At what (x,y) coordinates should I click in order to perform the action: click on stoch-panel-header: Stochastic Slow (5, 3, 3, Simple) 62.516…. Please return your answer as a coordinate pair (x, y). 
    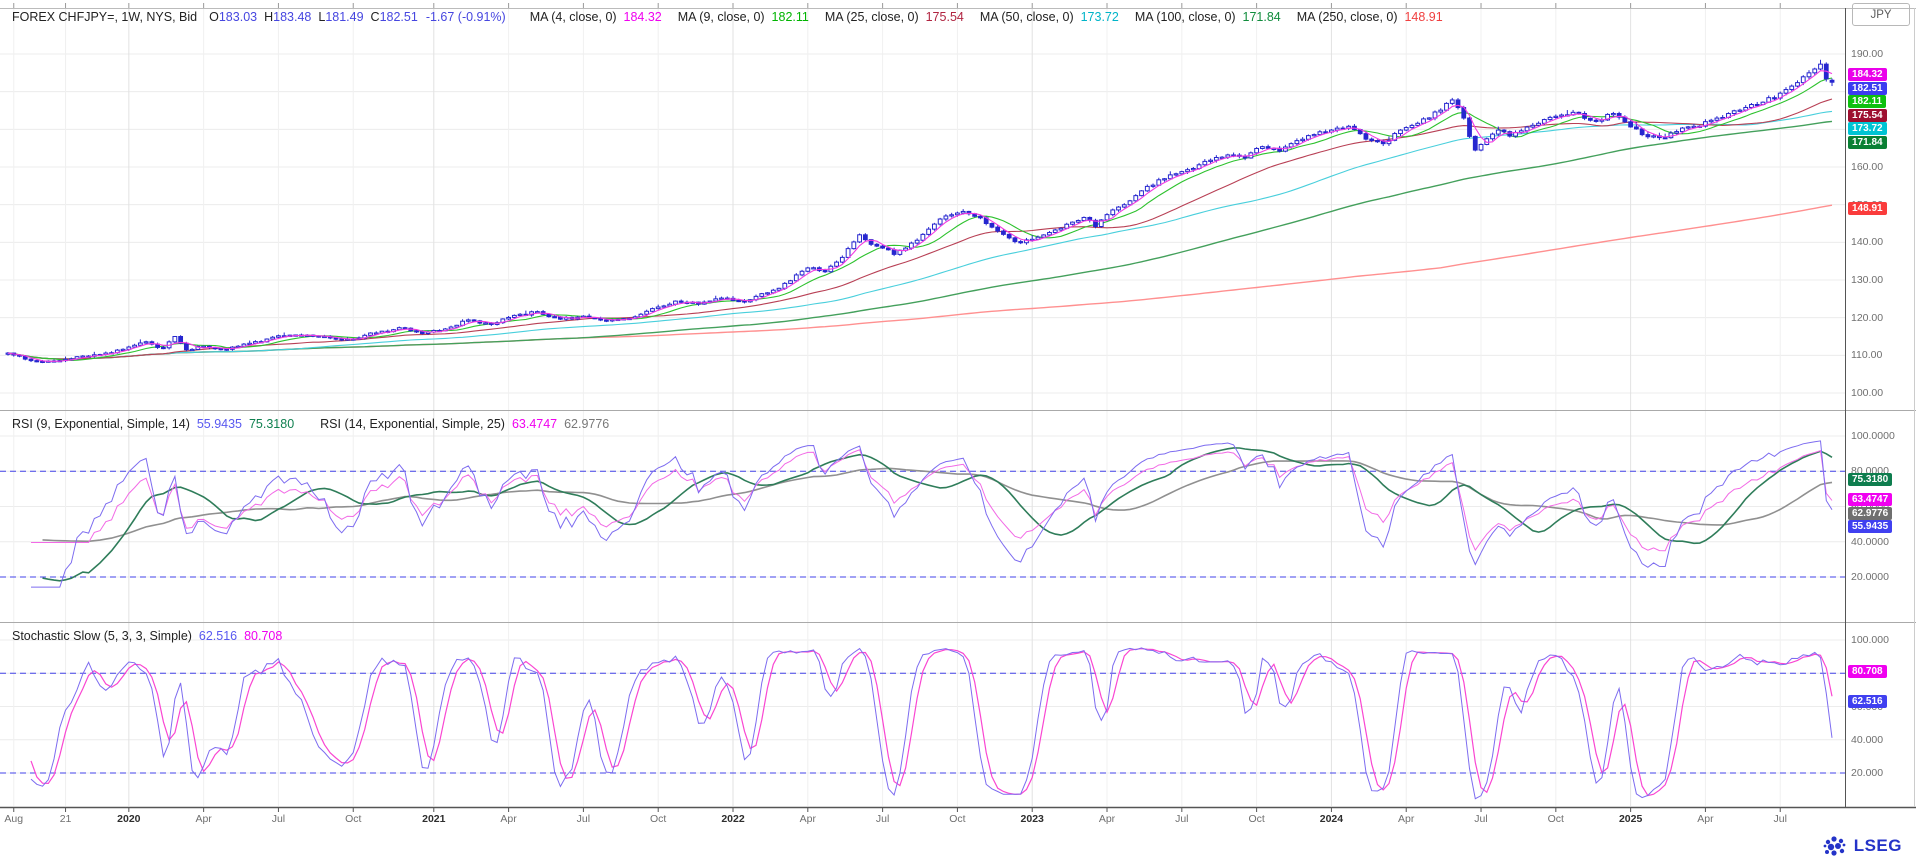
    Looking at the image, I should click on (147, 636).